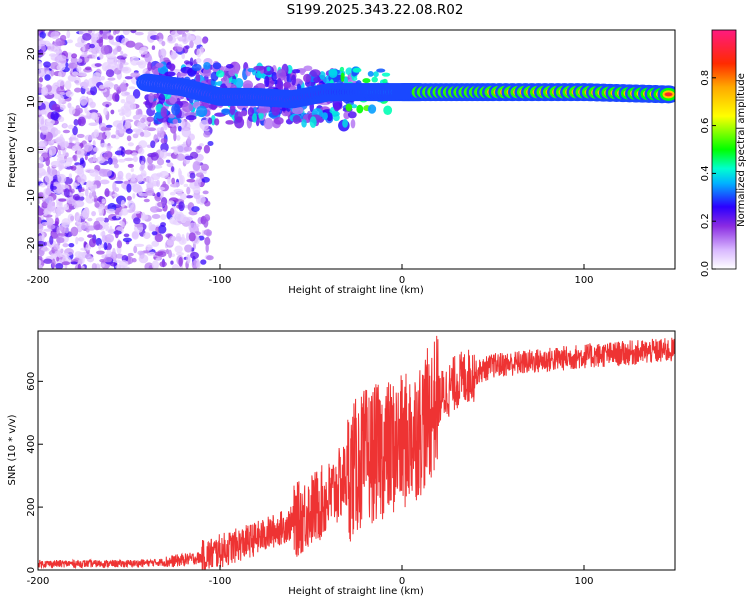 This screenshot has width=750, height=600. What do you see at coordinates (310, 576) in the screenshot?
I see `snr-x-ticks: -200 -100 0 100` at bounding box center [310, 576].